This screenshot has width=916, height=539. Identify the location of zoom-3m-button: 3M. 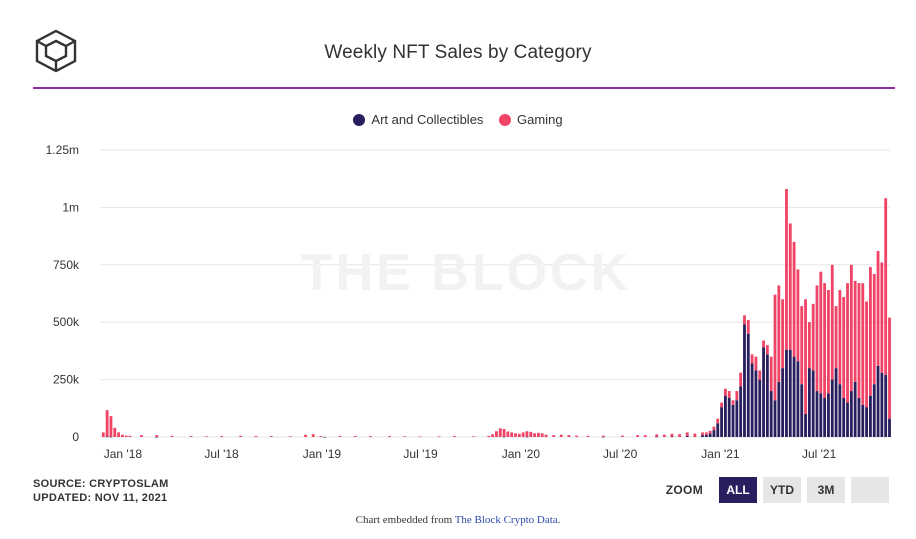
(826, 490).